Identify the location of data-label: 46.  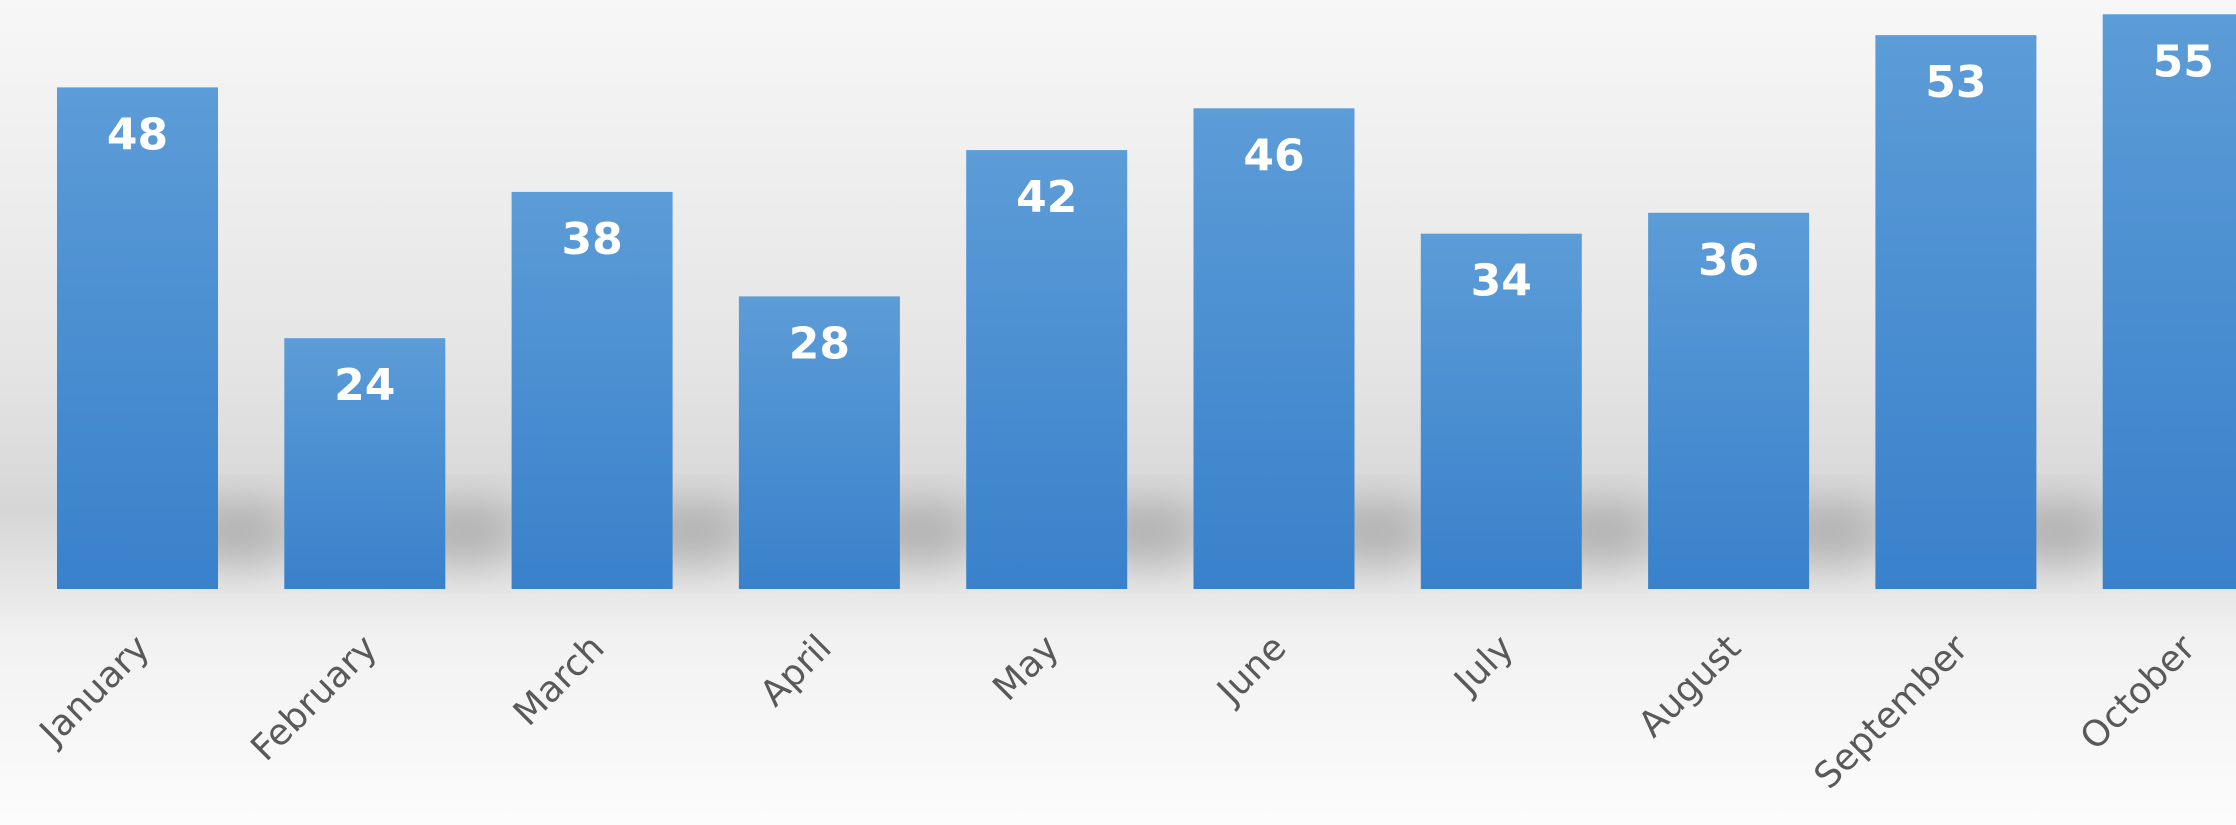
(1273, 155).